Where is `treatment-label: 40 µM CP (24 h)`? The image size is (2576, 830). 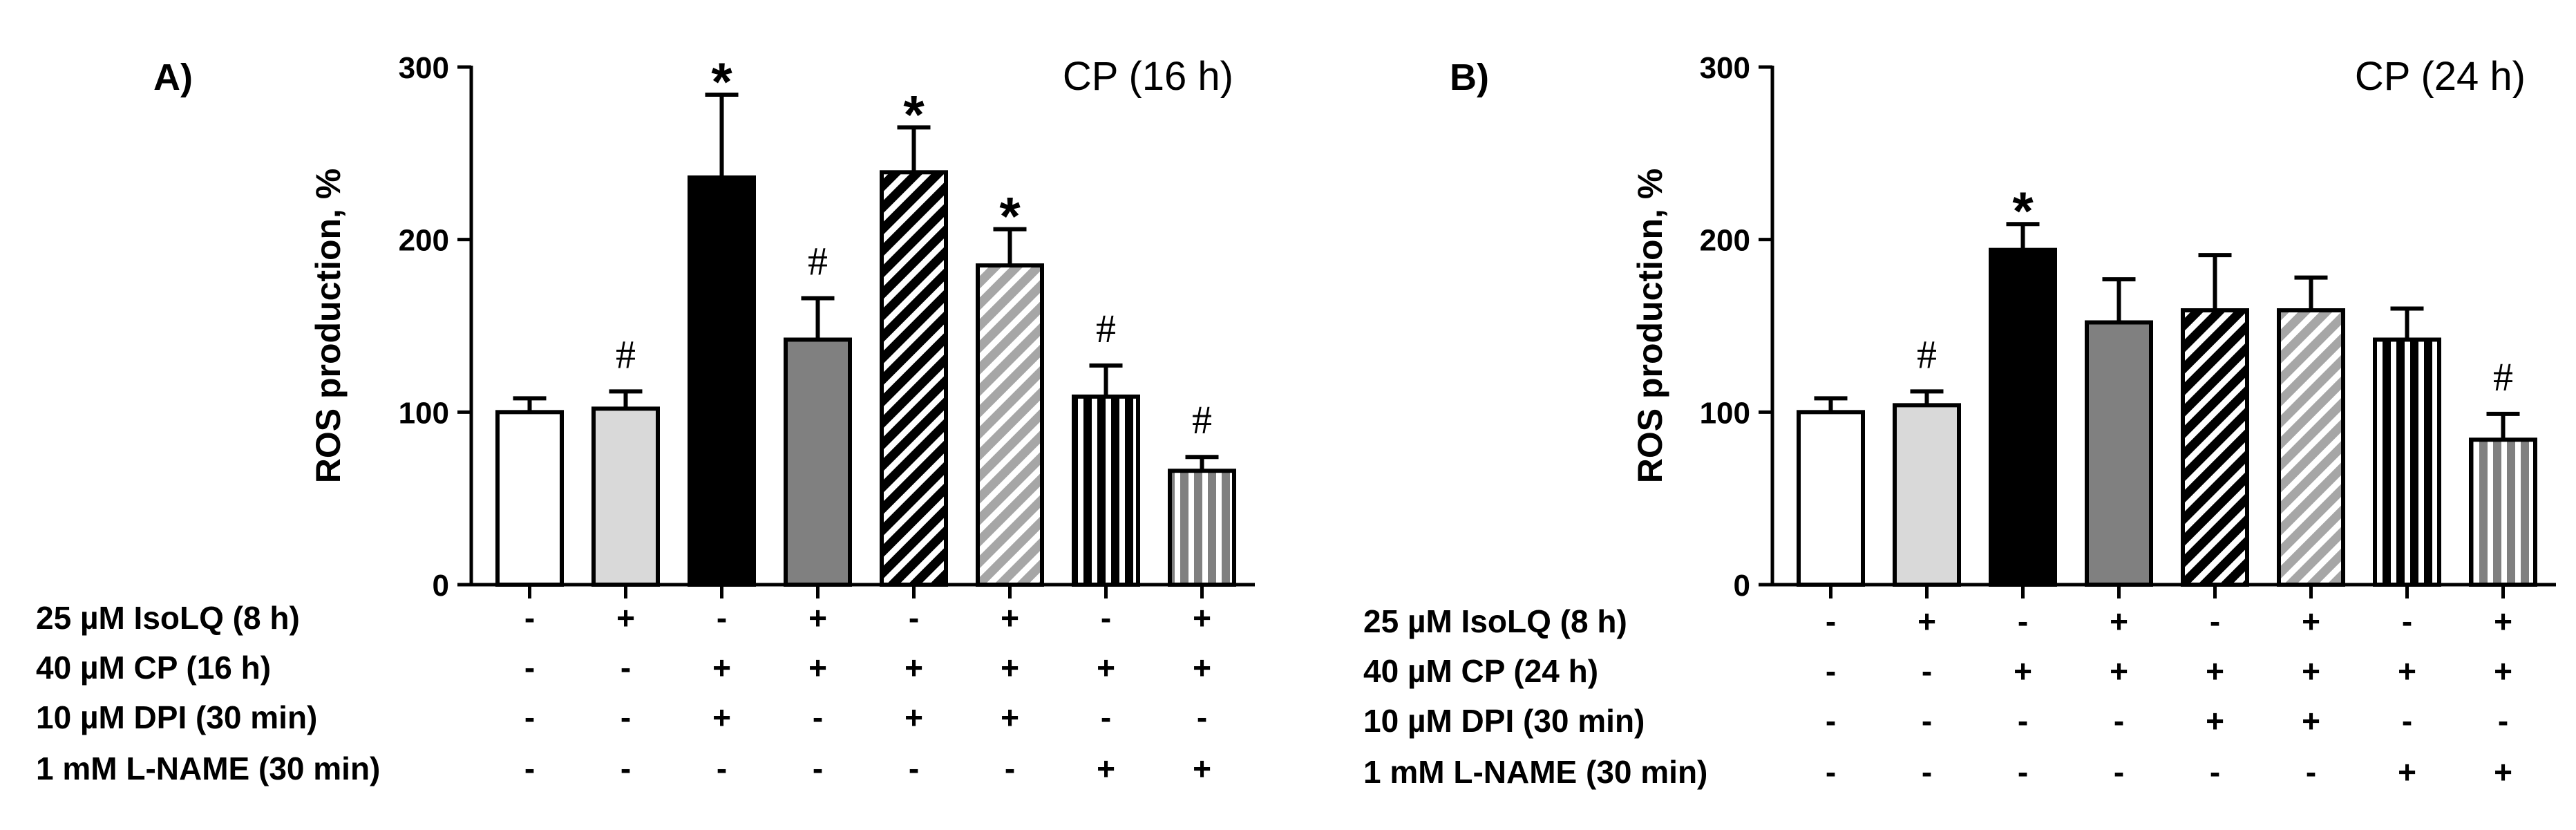
treatment-label: 40 µM CP (24 h) is located at coordinates (1480, 671).